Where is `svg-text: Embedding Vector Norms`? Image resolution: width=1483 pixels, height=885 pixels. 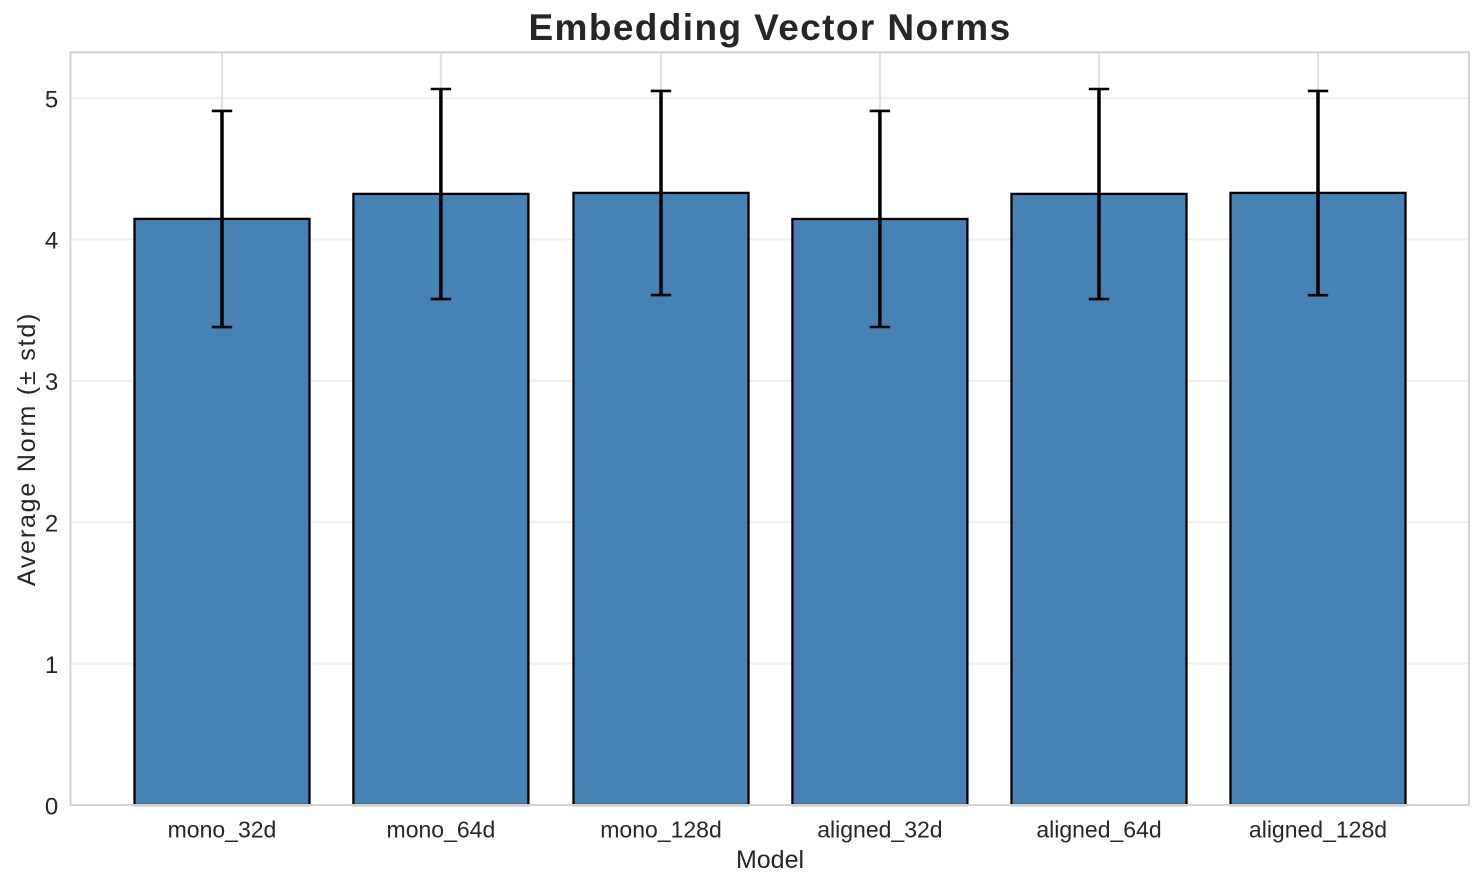 svg-text: Embedding Vector Norms is located at coordinates (769, 27).